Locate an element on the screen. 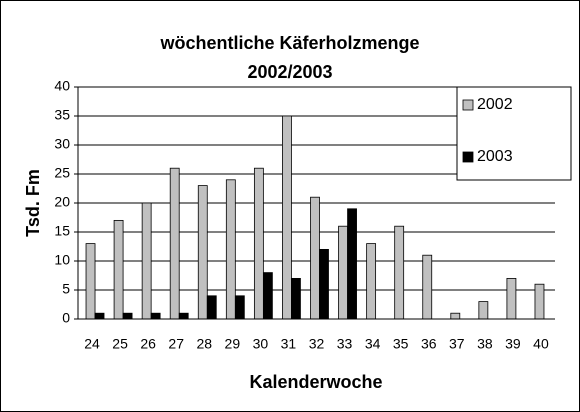 This screenshot has height=412, width=580. x-tick-label: 27 is located at coordinates (176, 344).